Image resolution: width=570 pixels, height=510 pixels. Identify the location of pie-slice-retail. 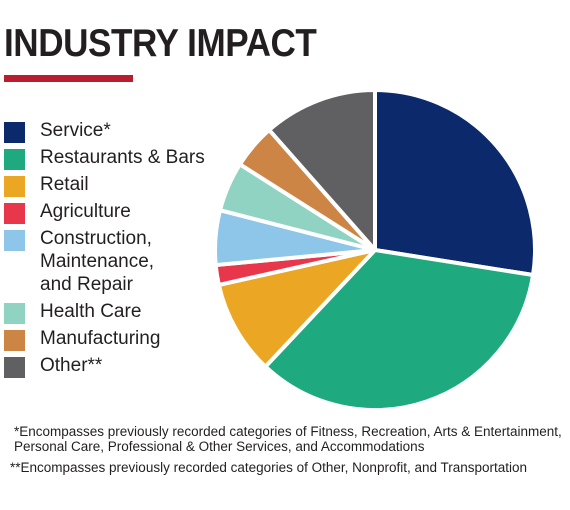
(296, 308).